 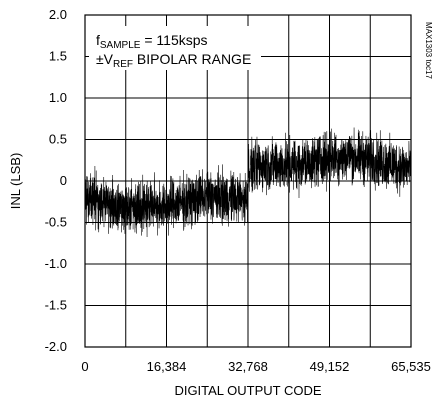 I want to click on y-tick-label: 1.5, so click(x=58, y=56).